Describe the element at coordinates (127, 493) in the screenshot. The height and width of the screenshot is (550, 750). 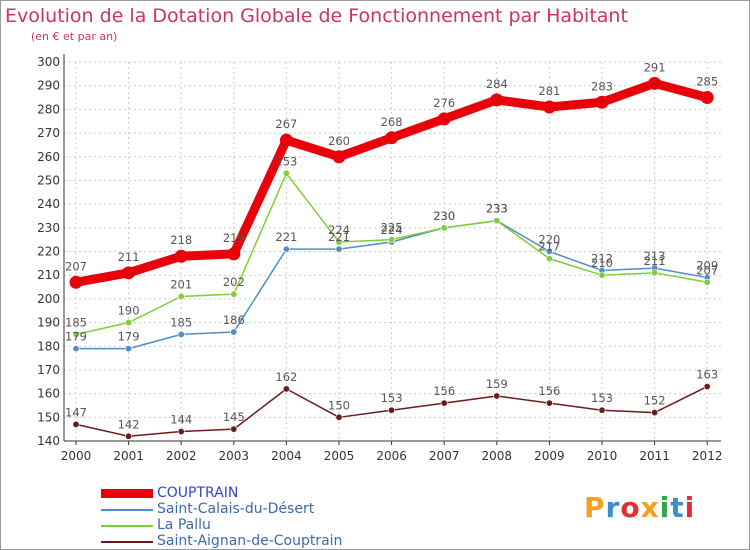
I see `legend-swatch-couptrain` at that location.